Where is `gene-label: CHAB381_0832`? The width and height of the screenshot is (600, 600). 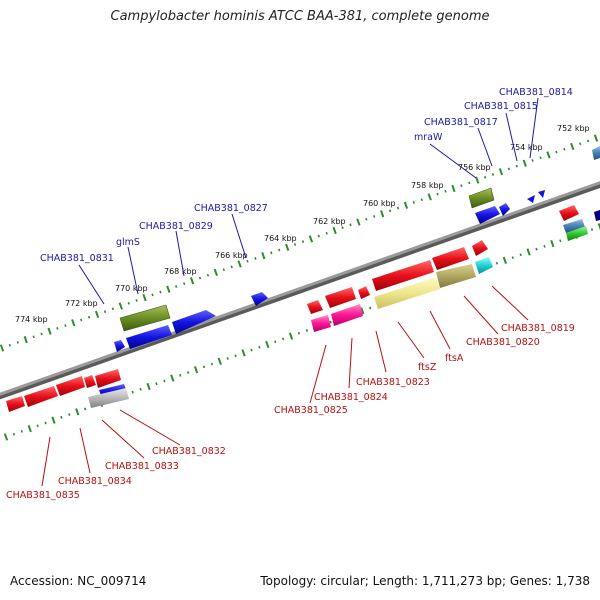
gene-label: CHAB381_0832 is located at coordinates (189, 451).